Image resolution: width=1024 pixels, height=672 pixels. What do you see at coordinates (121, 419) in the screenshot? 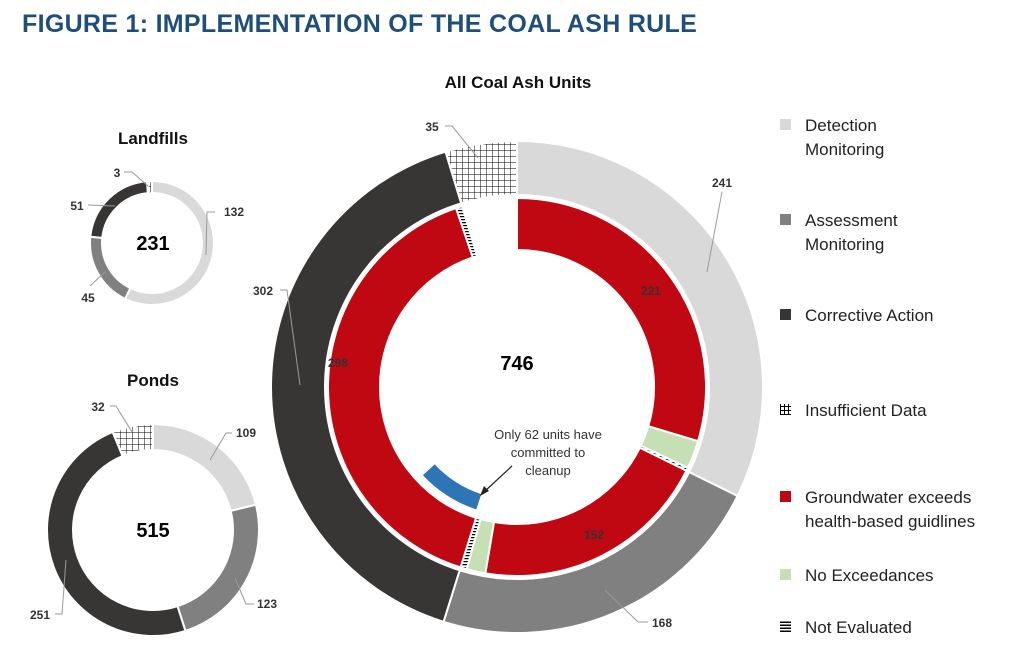
I see `ponds-label-insufficient-leader-line` at bounding box center [121, 419].